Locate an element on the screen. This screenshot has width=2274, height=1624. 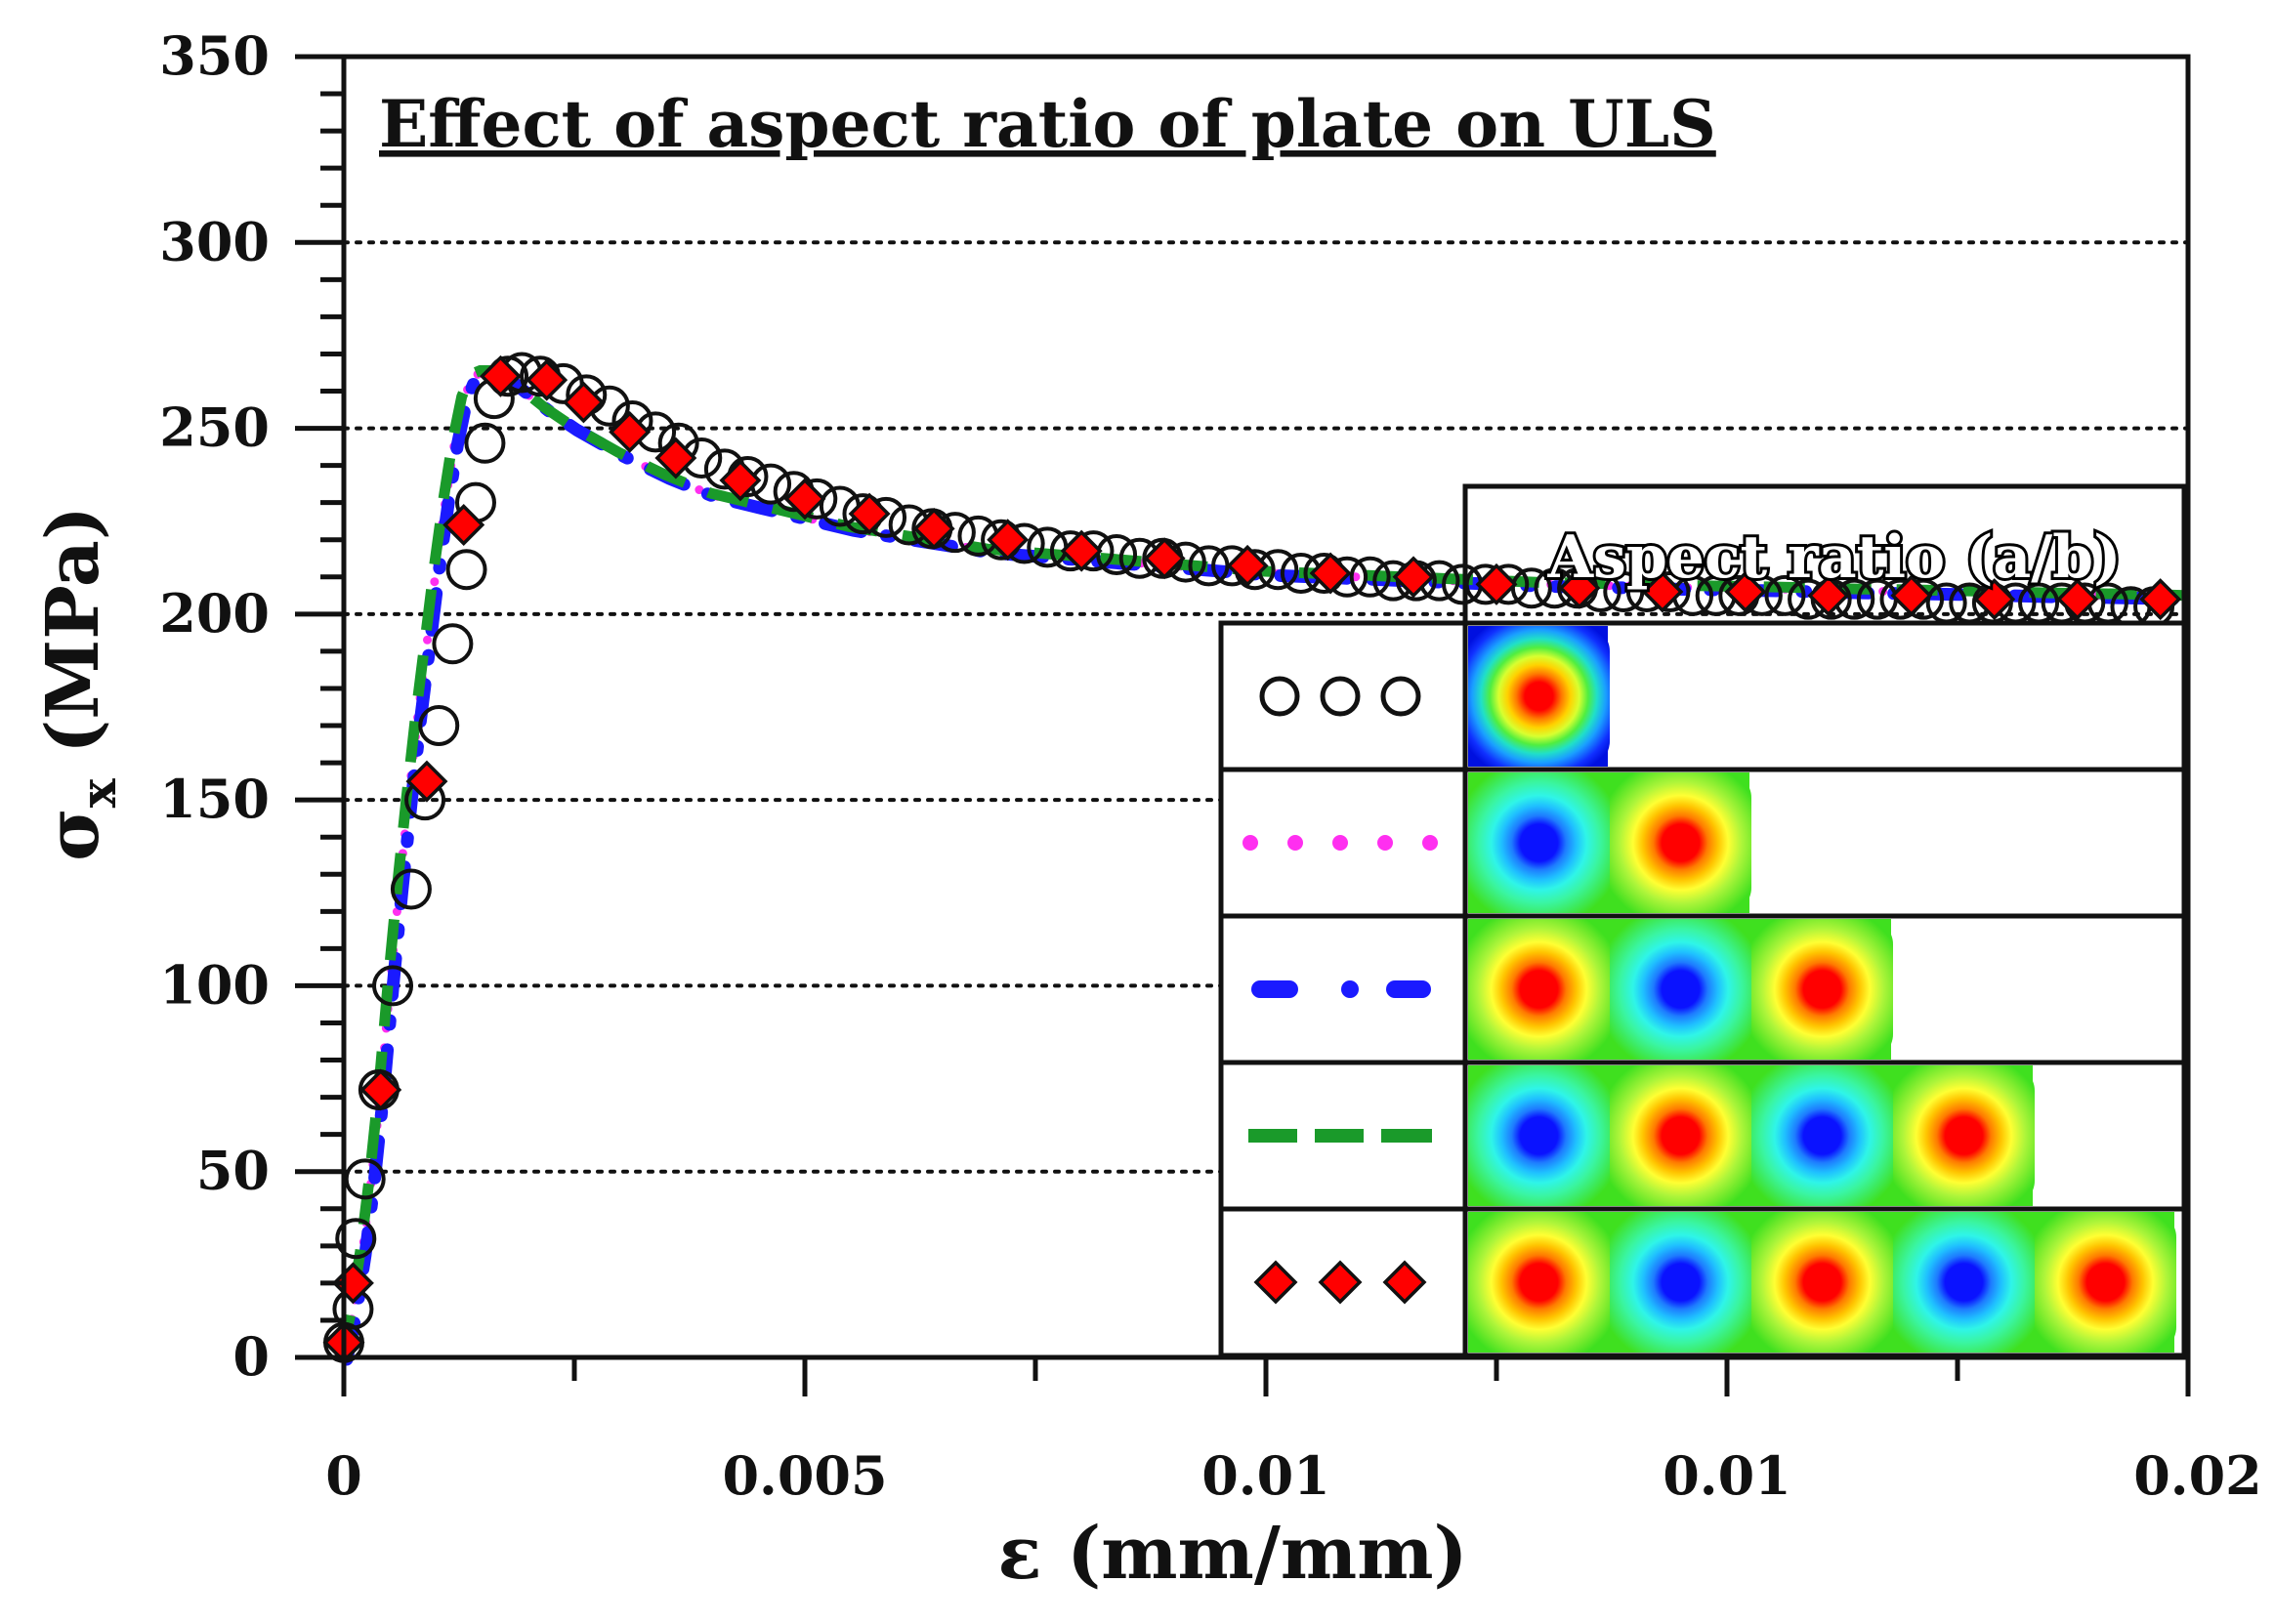
legend-title: Aspect ratio (a/b) is located at coordinates (1833, 558).